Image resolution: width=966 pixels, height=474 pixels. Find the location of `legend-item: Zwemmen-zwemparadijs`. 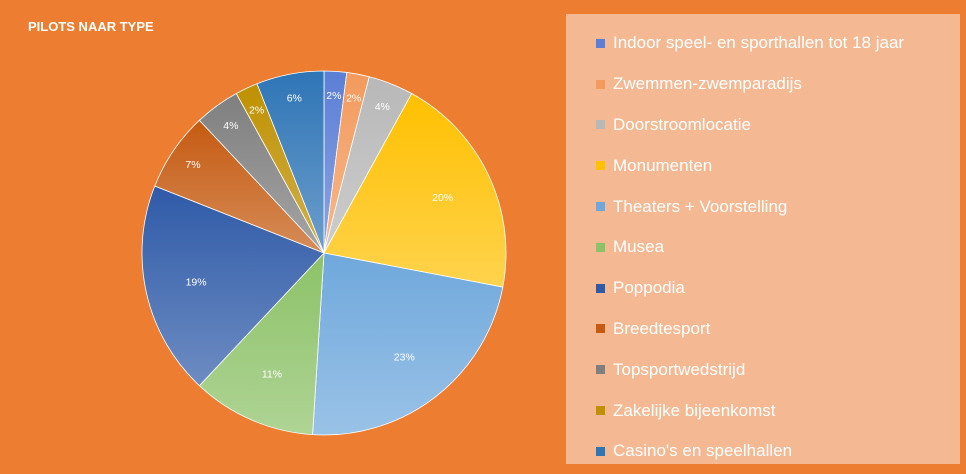

legend-item: Zwemmen-zwemparadijs is located at coordinates (778, 84).